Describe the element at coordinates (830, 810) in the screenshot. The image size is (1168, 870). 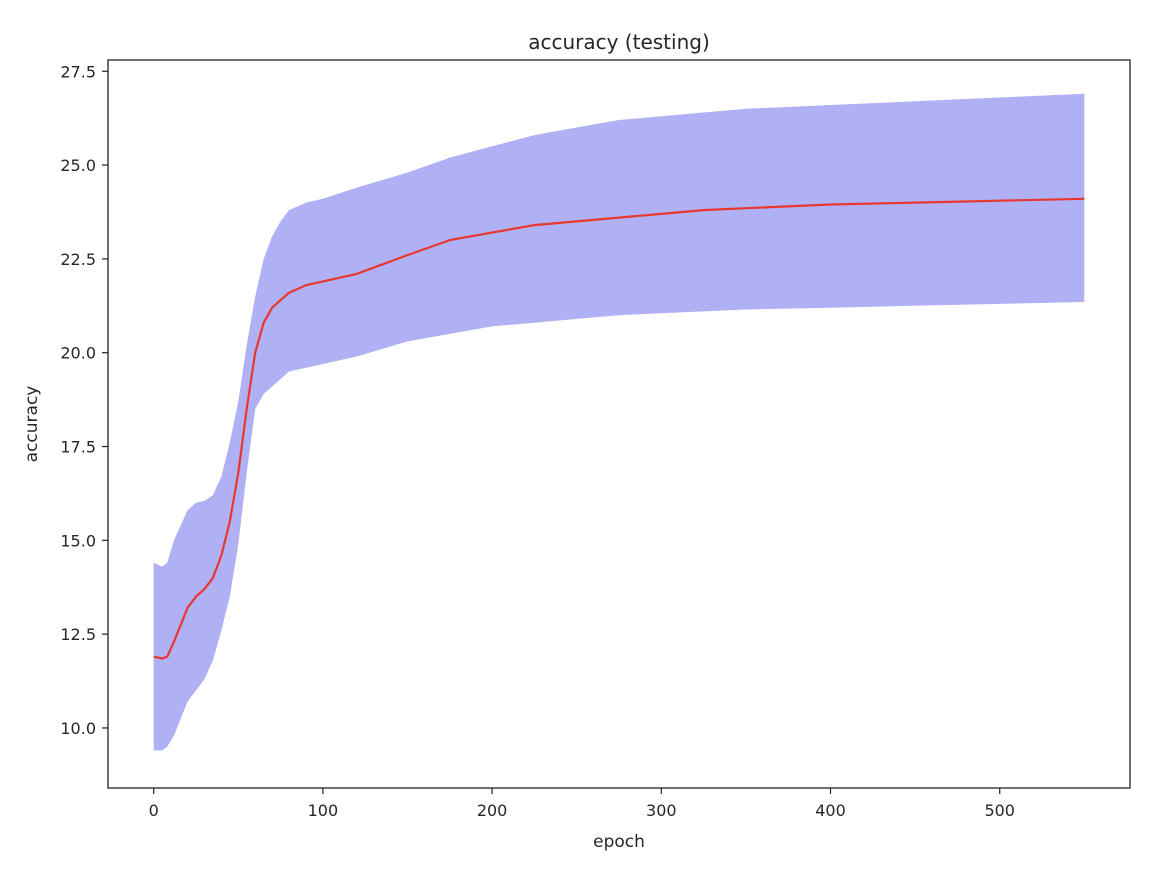
I see `x-tick-label: 400` at that location.